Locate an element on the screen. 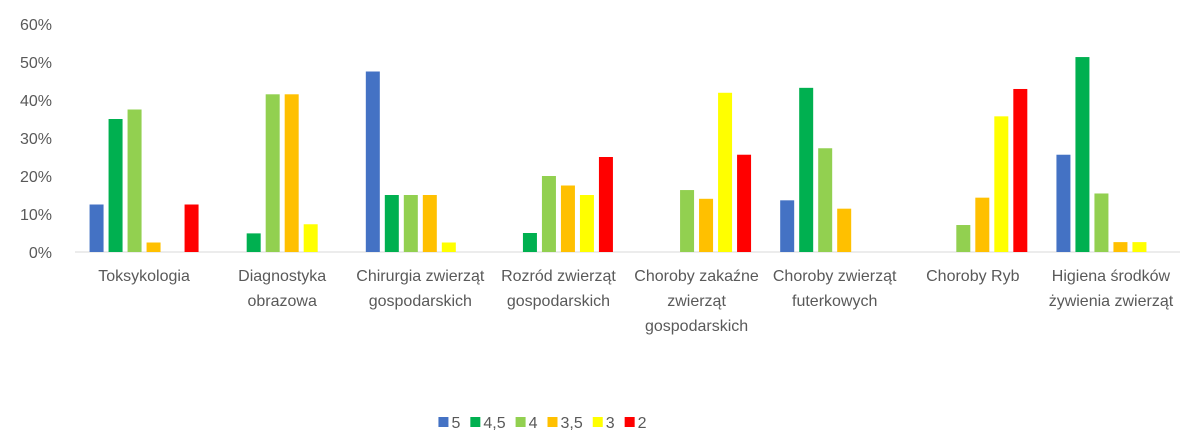 This screenshot has height=432, width=1190. label-line: zwierząt is located at coordinates (696, 301).